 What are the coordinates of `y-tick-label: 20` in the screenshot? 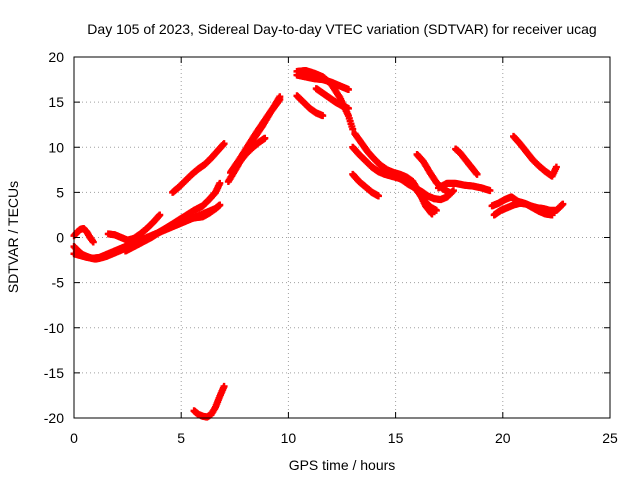 It's located at (56, 57).